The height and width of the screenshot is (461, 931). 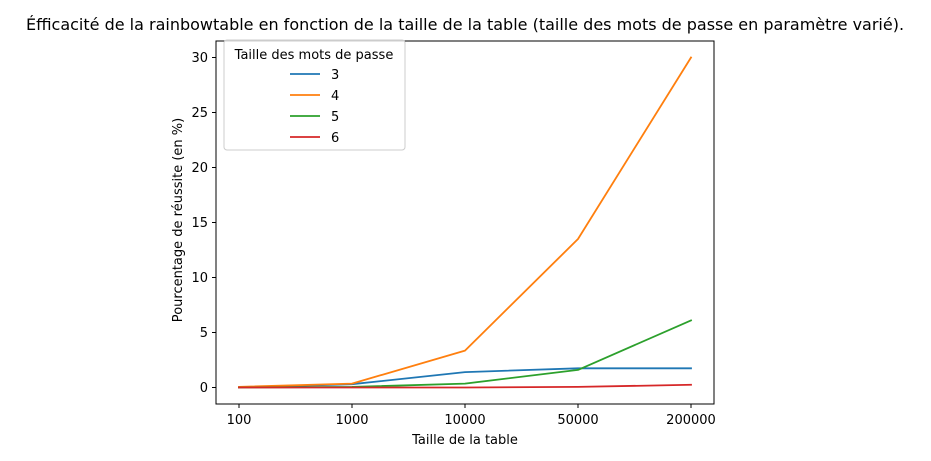 I want to click on y-tick-label: 10, so click(x=199, y=278).